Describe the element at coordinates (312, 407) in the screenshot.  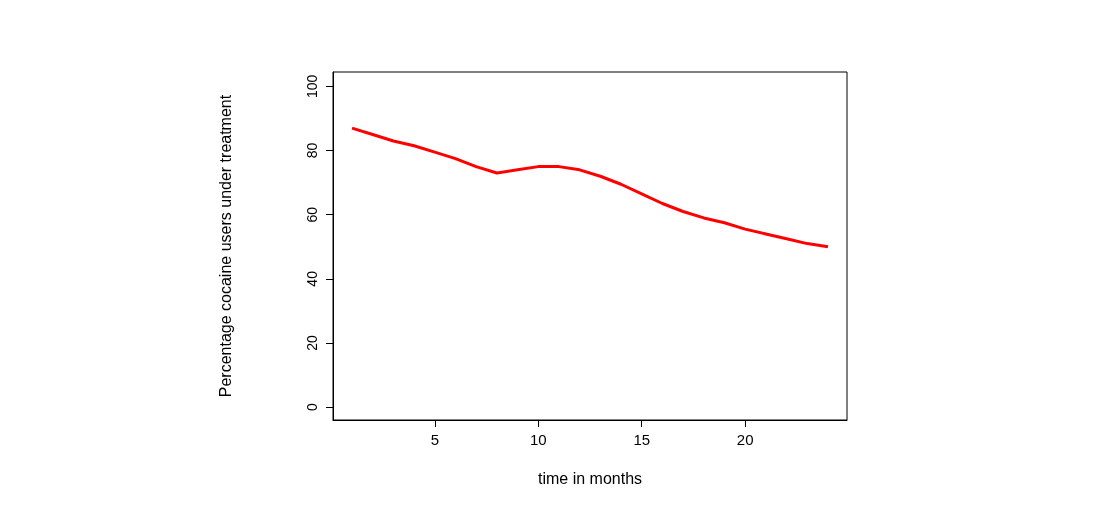
I see `y-tick-label: 0` at that location.